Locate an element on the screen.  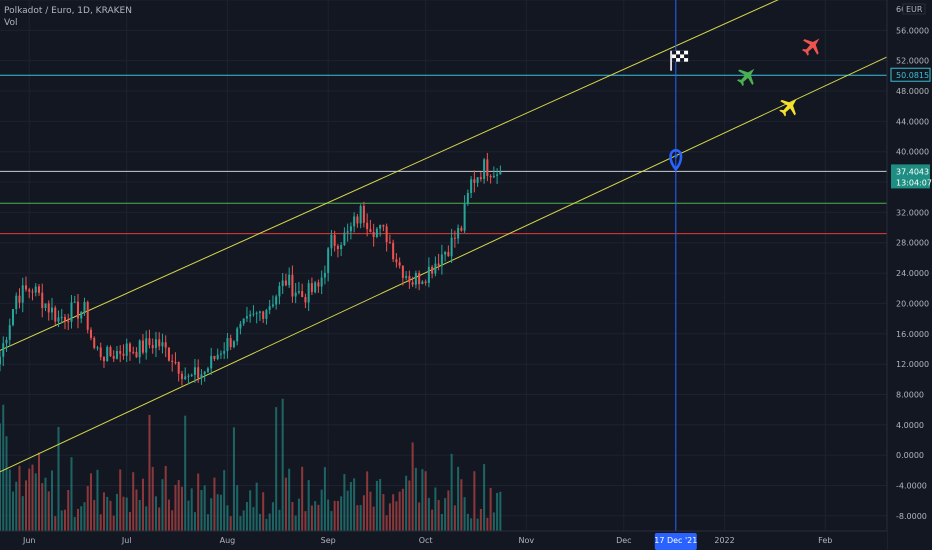
flag-icon is located at coordinates (679, 60).